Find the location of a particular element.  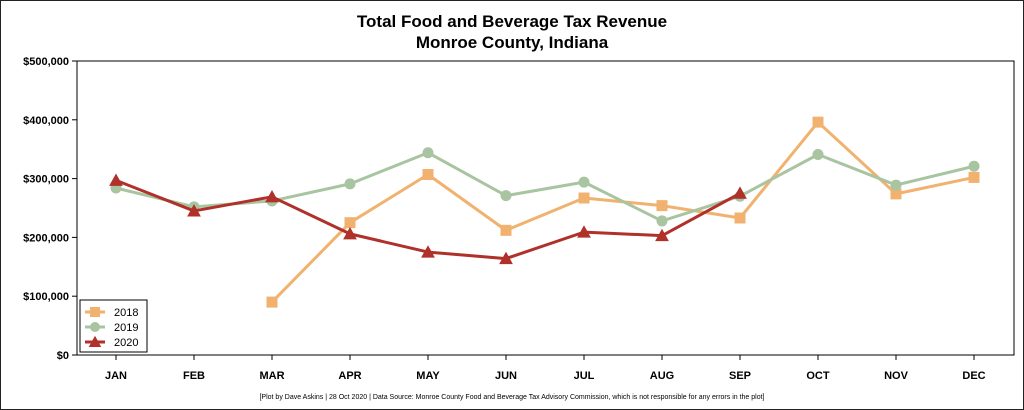

legend-item-2019: 2019 is located at coordinates (111, 328).